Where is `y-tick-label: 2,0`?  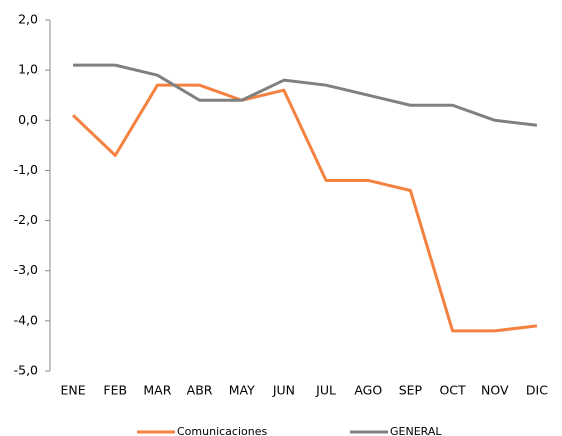 y-tick-label: 2,0 is located at coordinates (28, 19).